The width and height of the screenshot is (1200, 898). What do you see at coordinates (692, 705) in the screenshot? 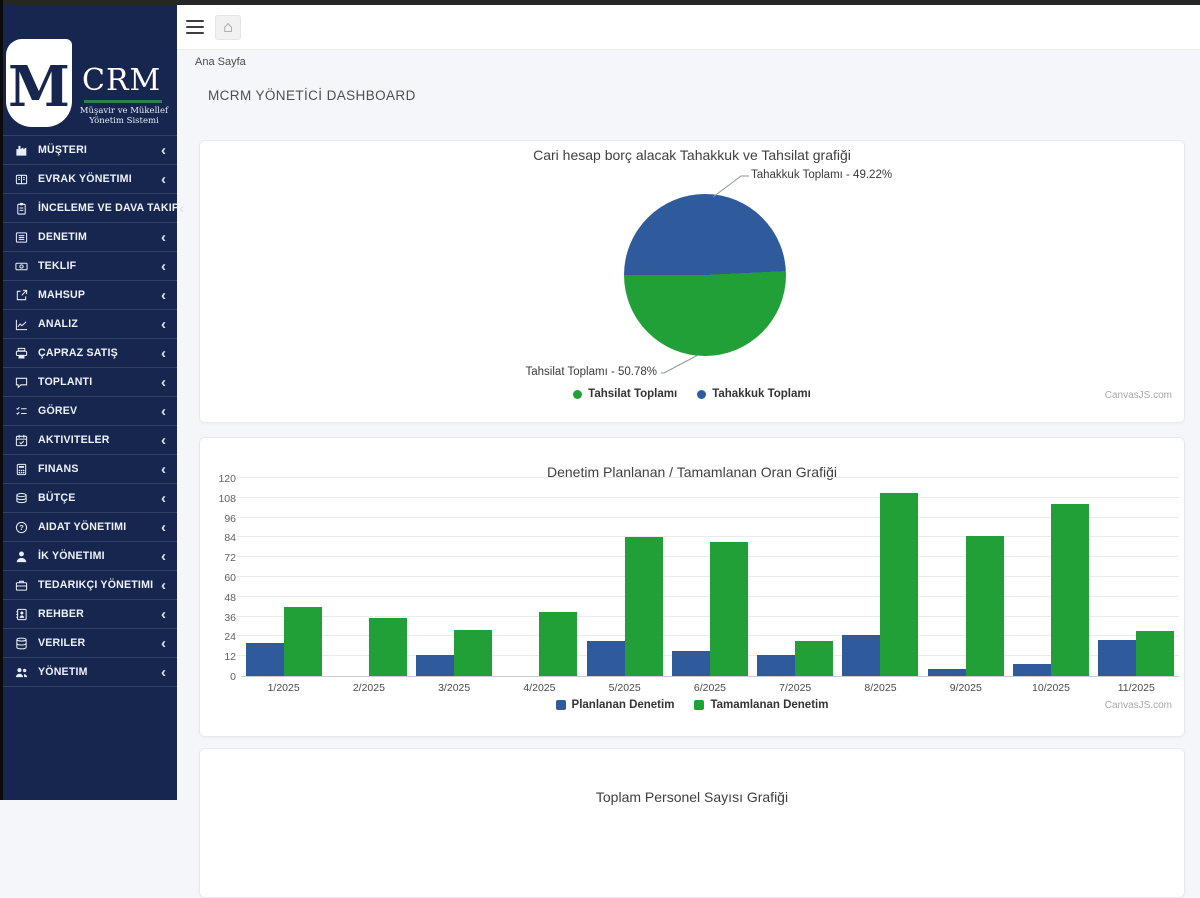
I see `bar-legend: Planlanan Denetim Tamamlanan Denetim` at bounding box center [692, 705].